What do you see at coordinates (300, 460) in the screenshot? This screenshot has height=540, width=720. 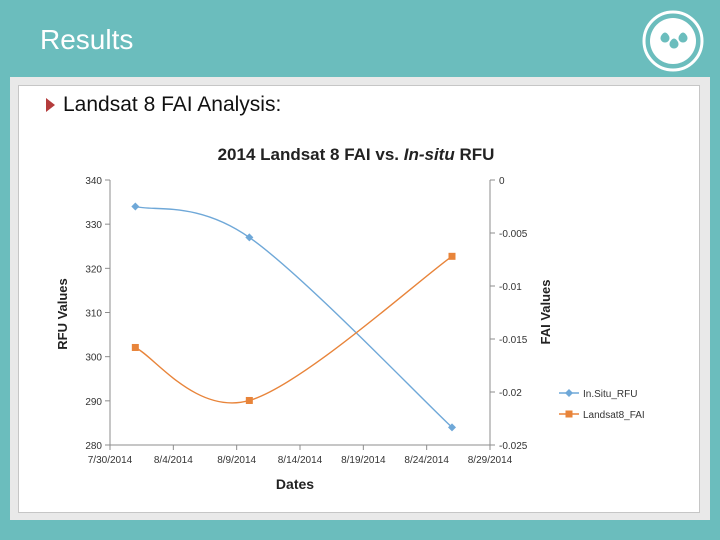 I see `x-tick-label: 8/14/2014` at bounding box center [300, 460].